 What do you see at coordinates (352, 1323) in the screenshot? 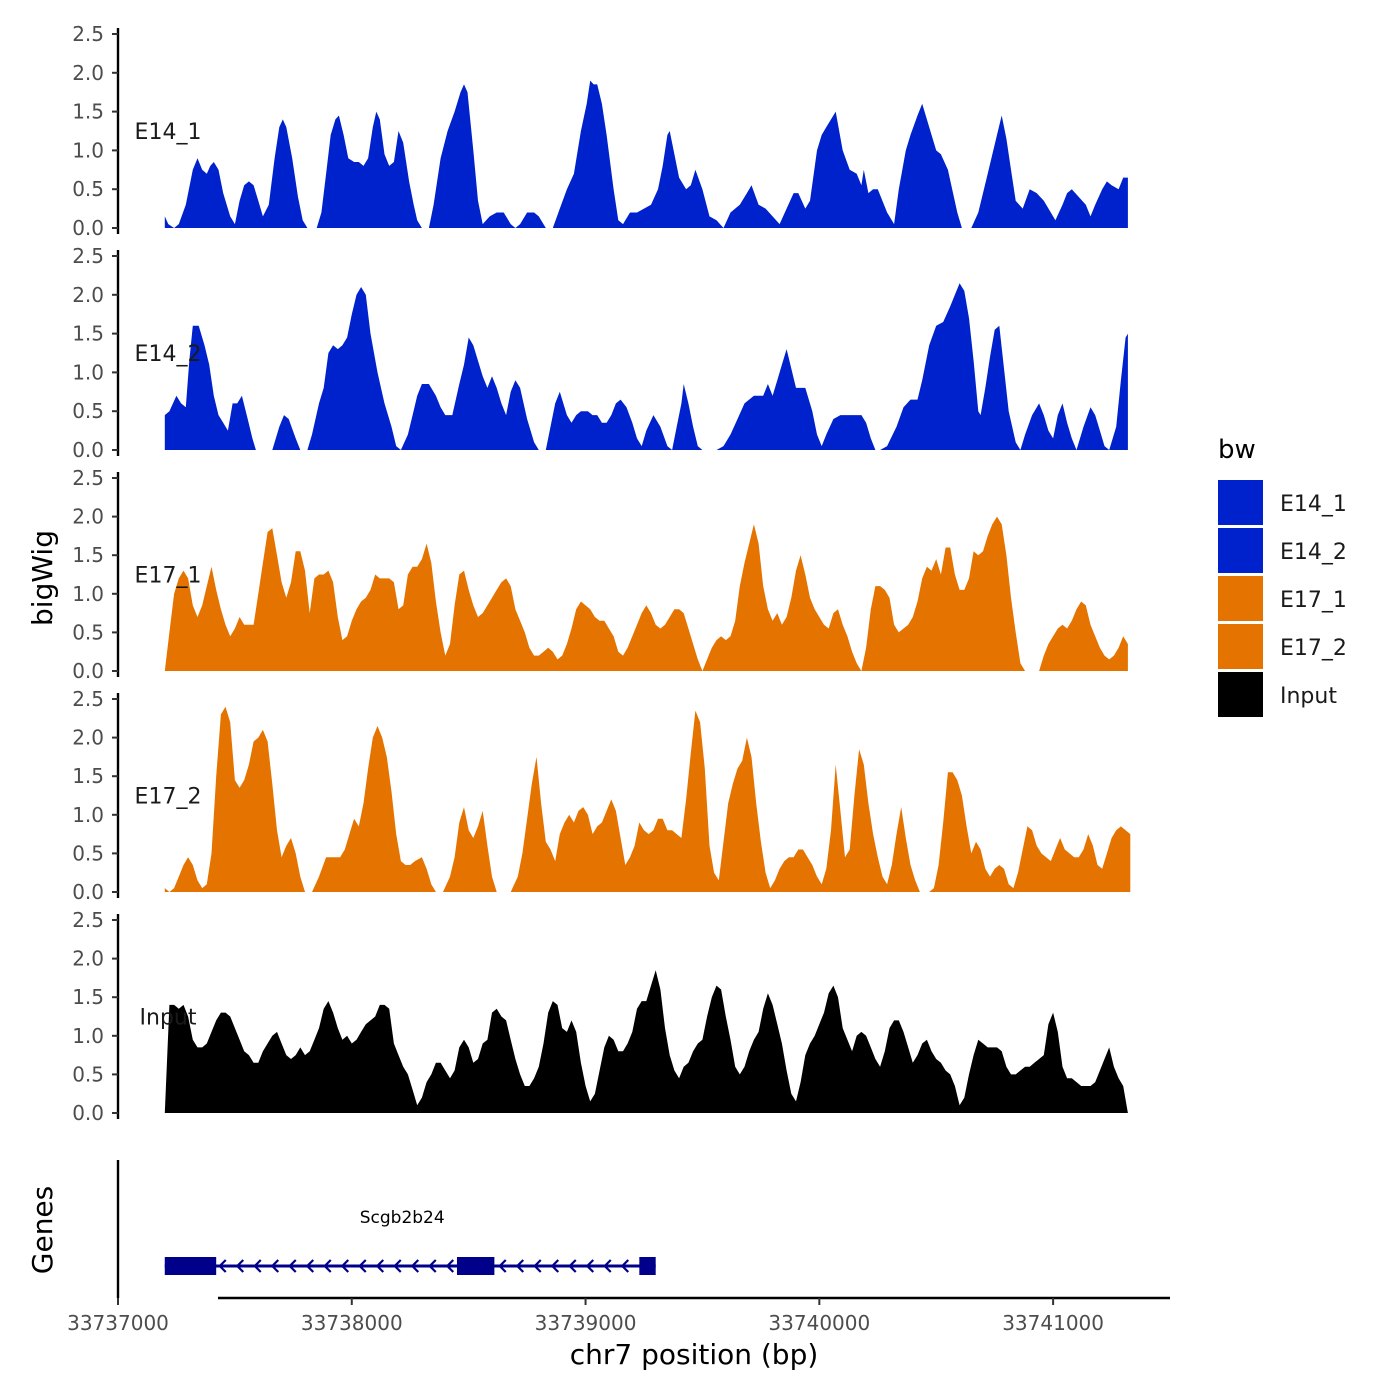
I see `x-tick-label: 33738000` at bounding box center [352, 1323].